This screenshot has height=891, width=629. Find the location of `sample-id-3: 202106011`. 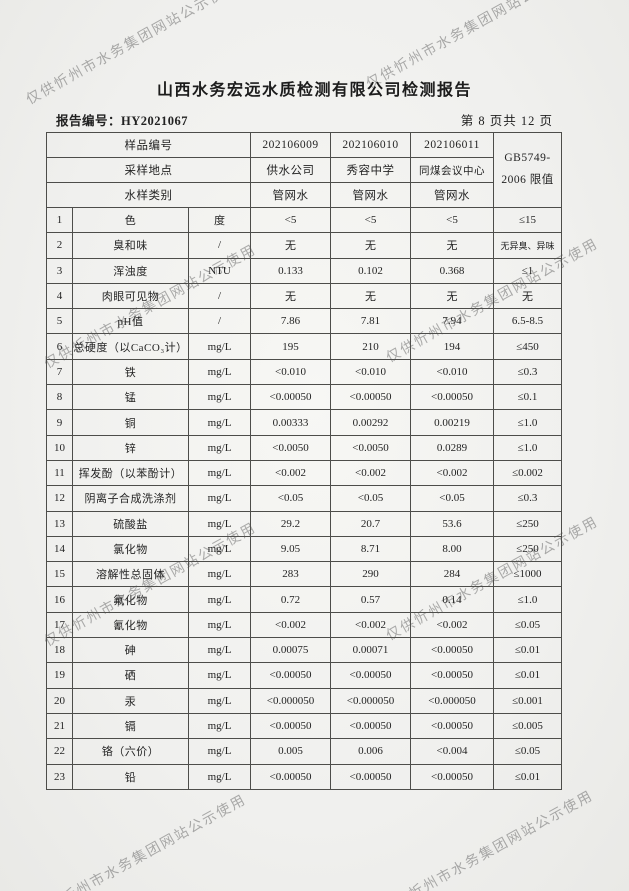

sample-id-3: 202106011 is located at coordinates (452, 145).